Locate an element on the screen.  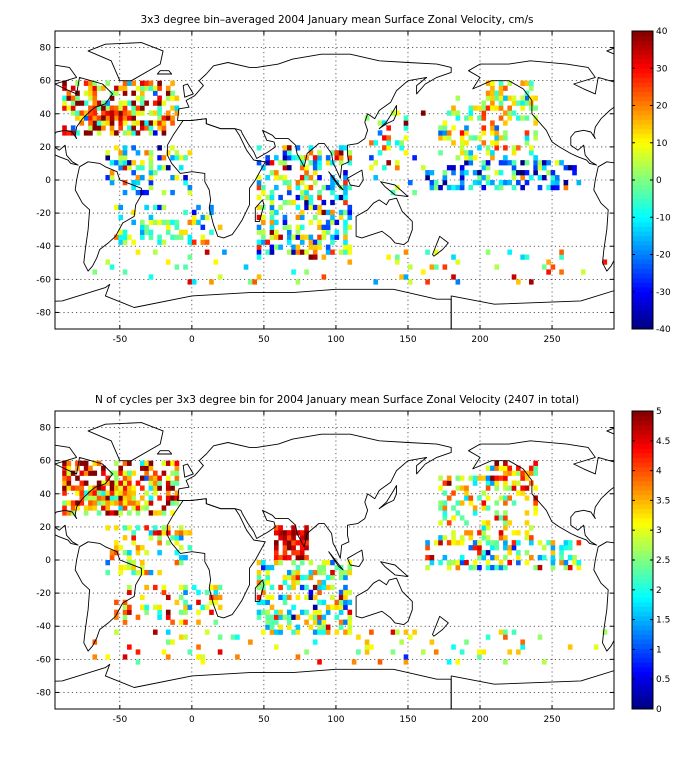
x-tick-label: 100 is located at coordinates (335, 340).